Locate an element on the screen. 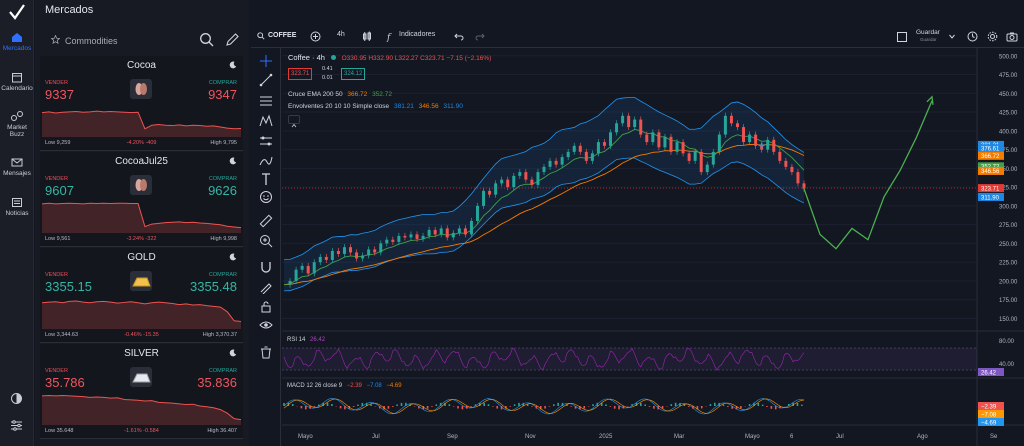 Image resolution: width=1024 pixels, height=446 pixels. buy-price: 9347 is located at coordinates (222, 94).